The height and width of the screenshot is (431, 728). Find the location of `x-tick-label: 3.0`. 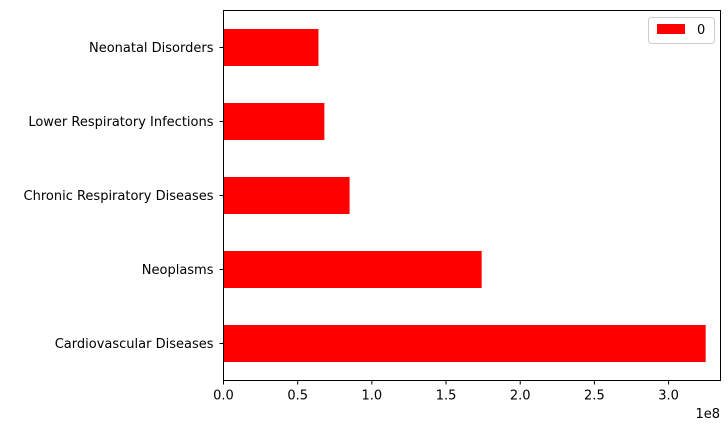

x-tick-label: 3.0 is located at coordinates (668, 396).